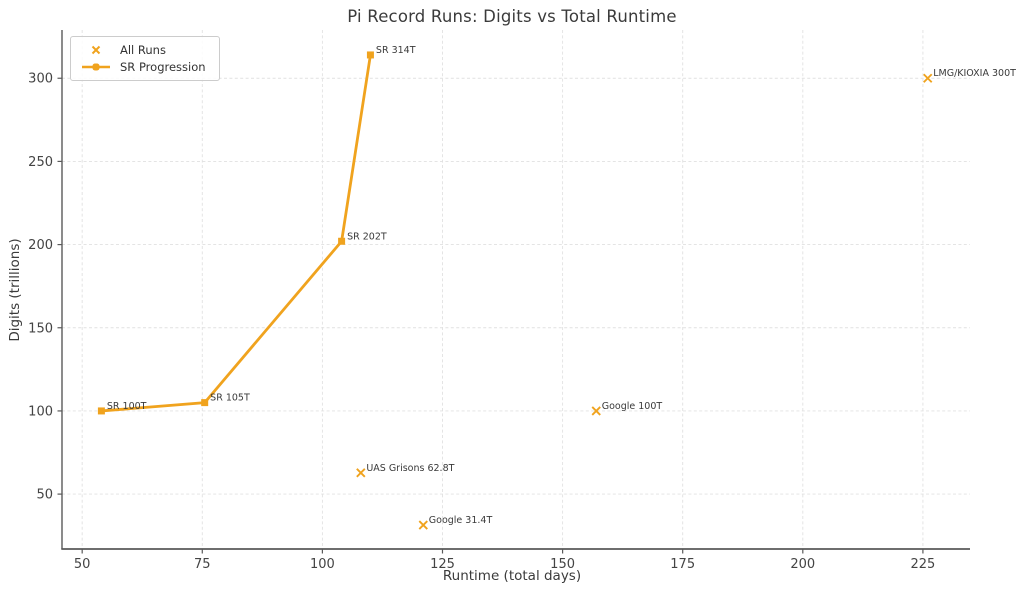 This screenshot has width=1024, height=596. I want to click on x-tick-label: 150, so click(562, 564).